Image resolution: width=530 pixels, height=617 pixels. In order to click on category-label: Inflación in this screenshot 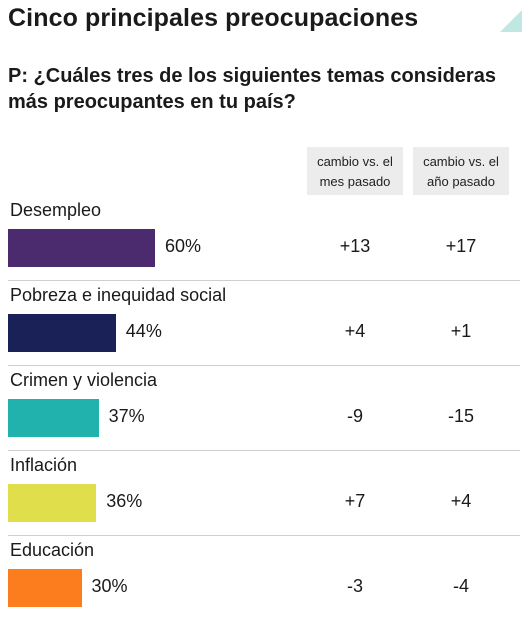, I will do `click(44, 465)`.